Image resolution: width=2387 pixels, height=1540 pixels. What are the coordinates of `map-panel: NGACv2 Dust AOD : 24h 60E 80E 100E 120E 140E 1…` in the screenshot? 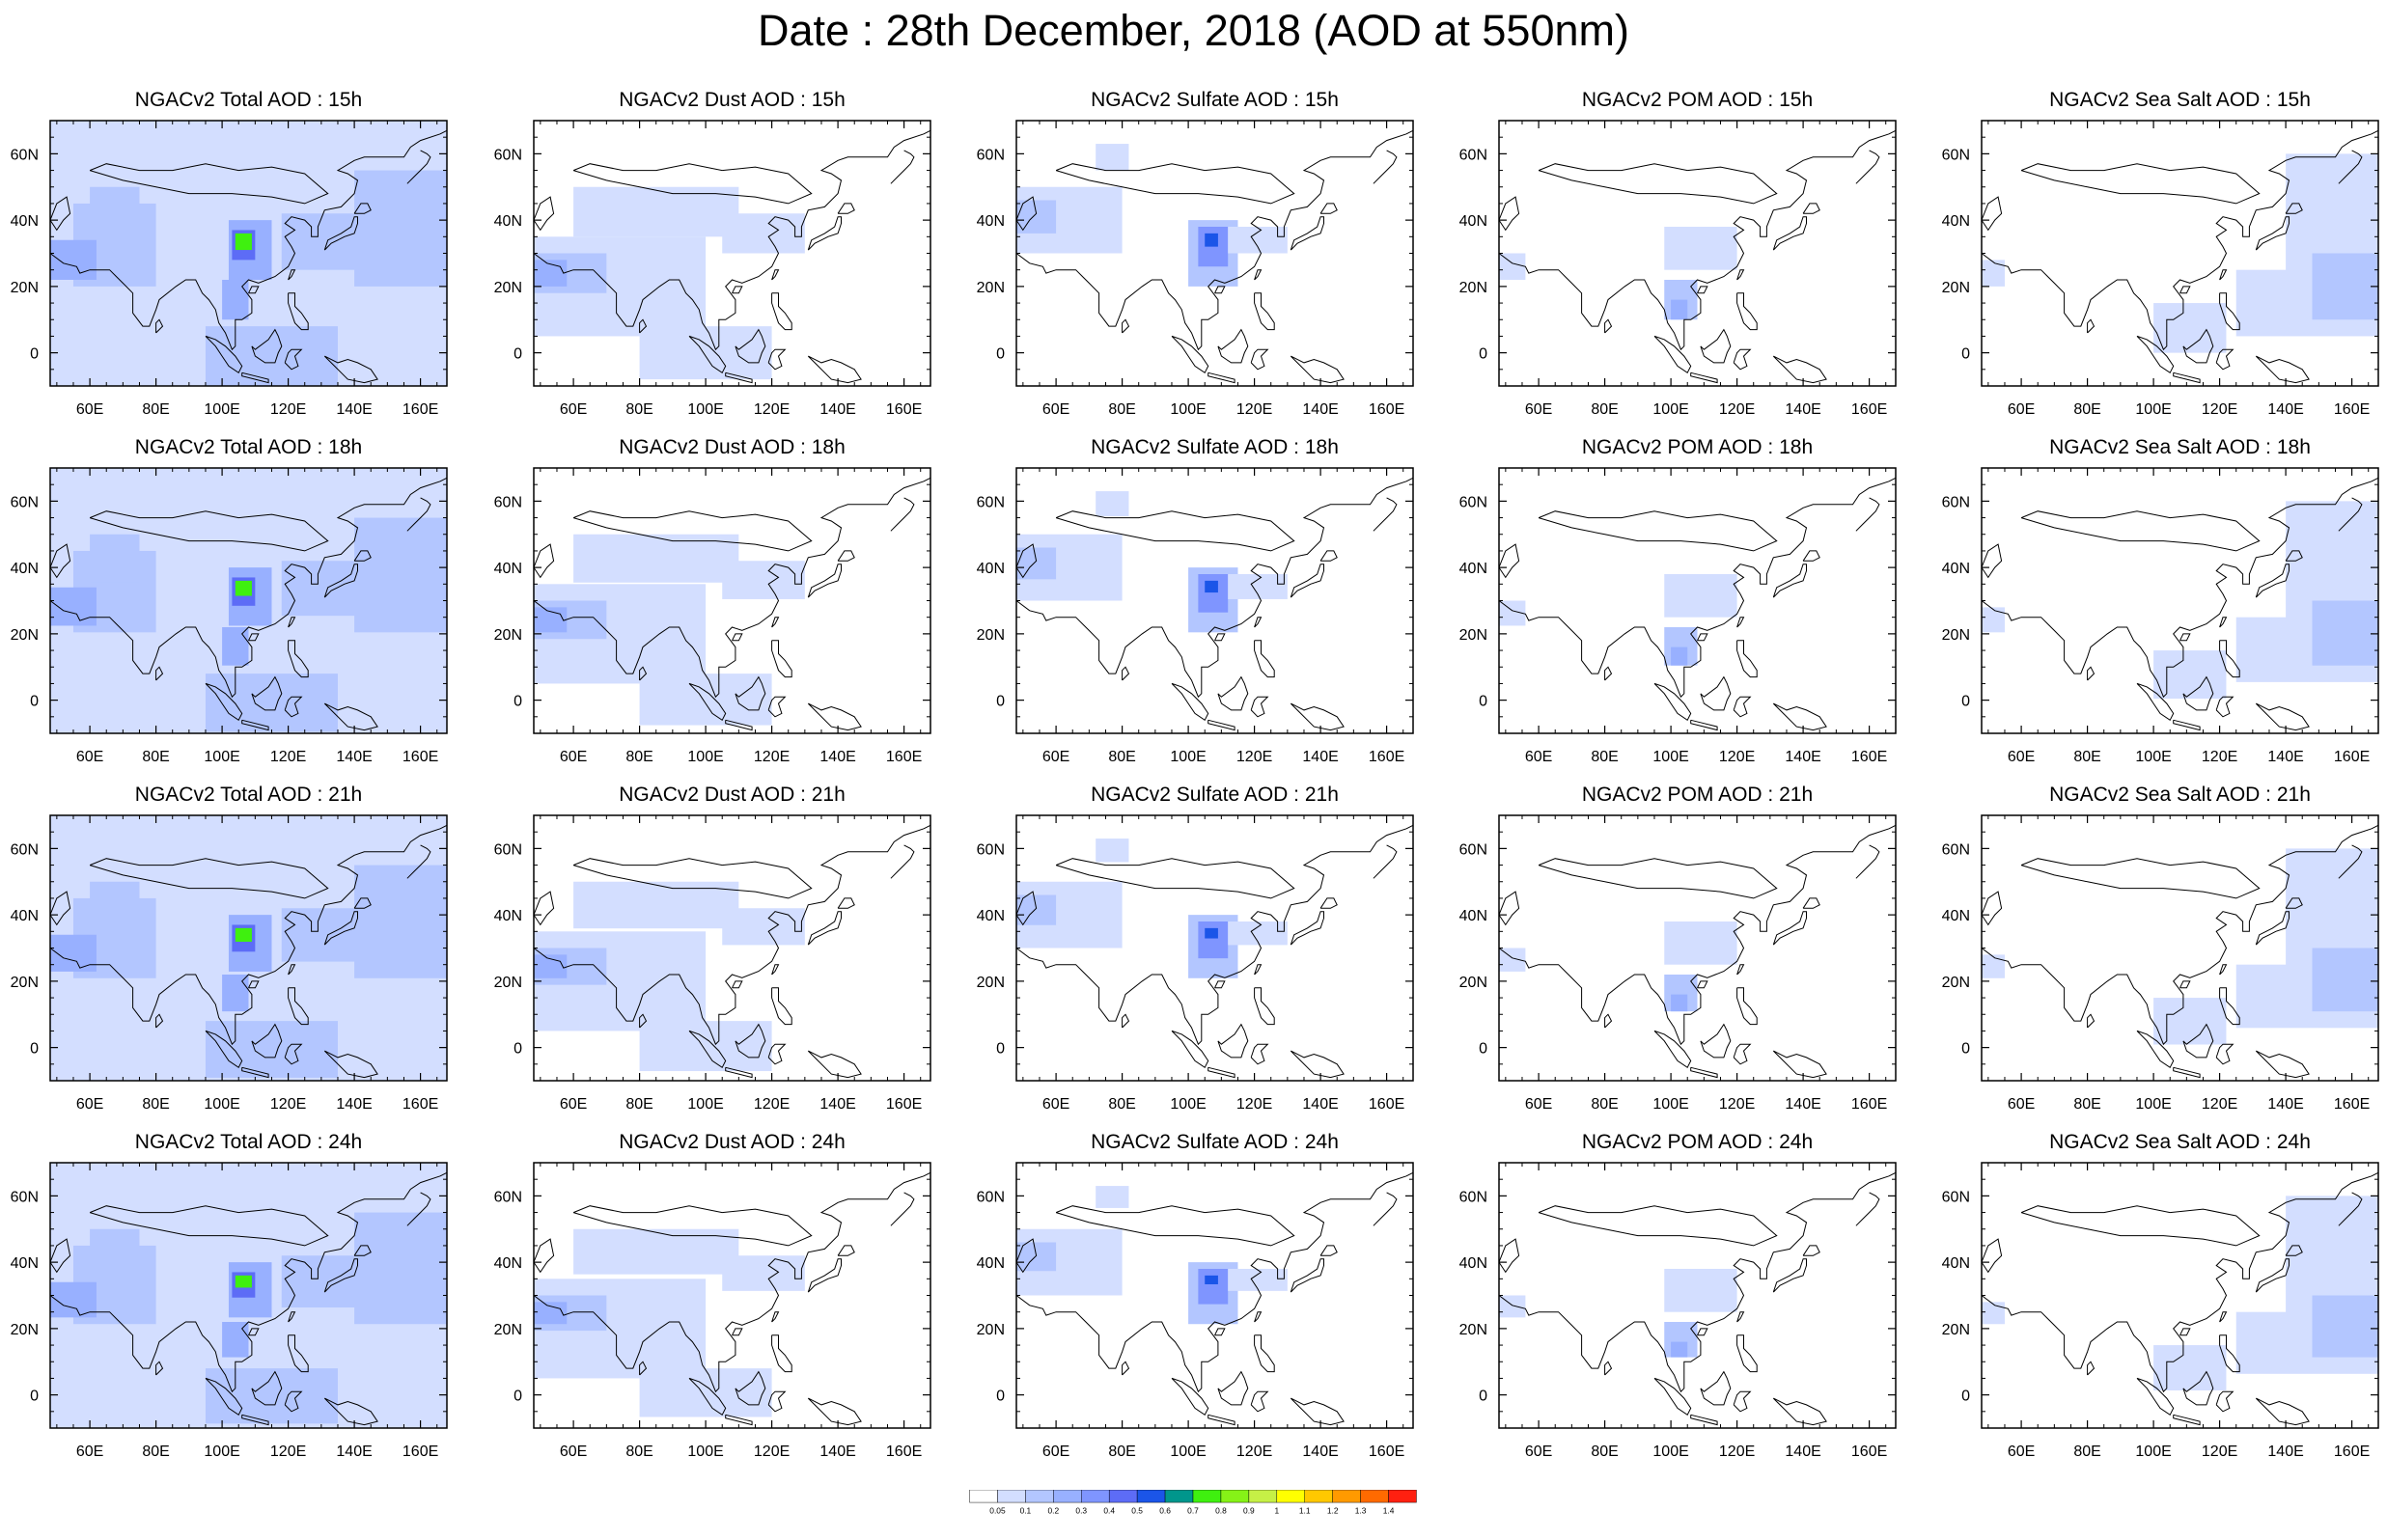 It's located at (712, 1296).